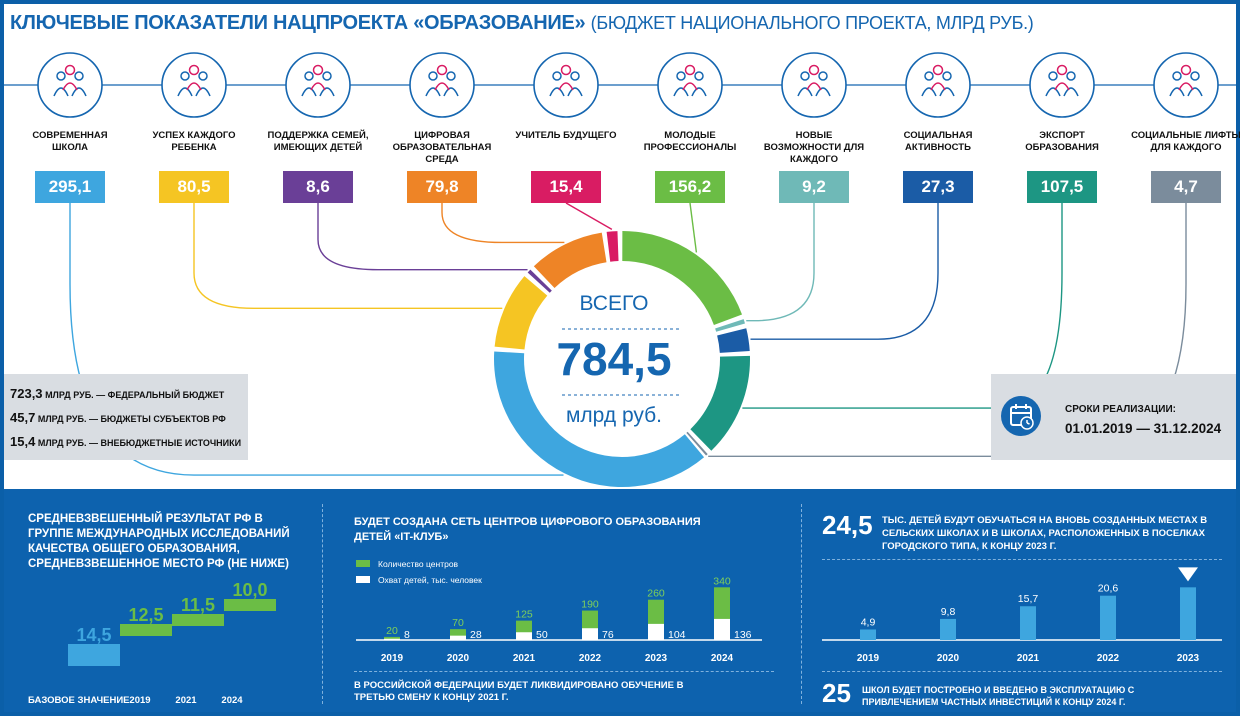  What do you see at coordinates (1108, 589) in the screenshot?
I see `rural-value-4: 20,6` at bounding box center [1108, 589].